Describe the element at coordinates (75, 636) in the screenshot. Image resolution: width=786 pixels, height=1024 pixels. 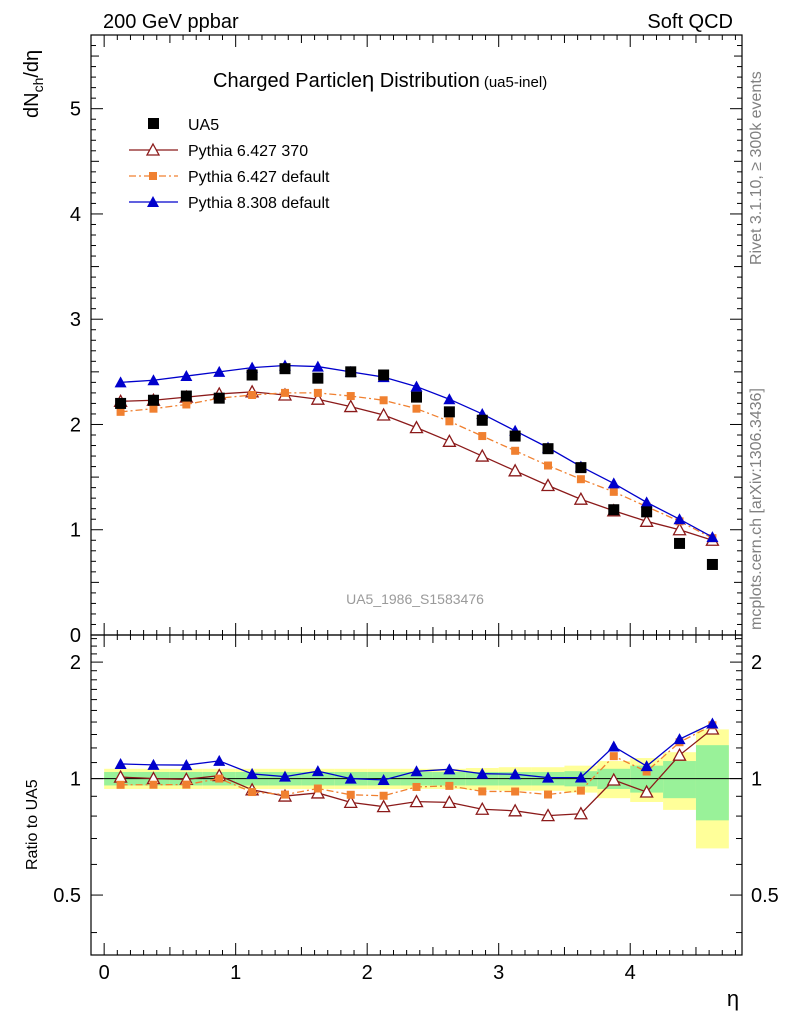
I see `y-top-tick-label-0: 0` at that location.